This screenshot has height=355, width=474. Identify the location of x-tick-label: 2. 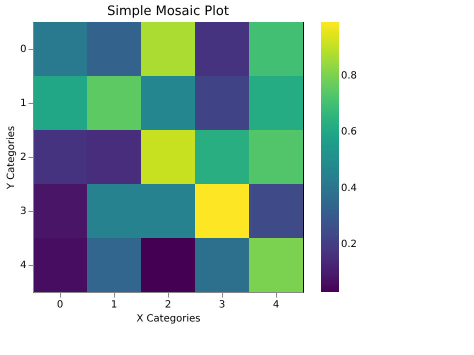
(168, 305).